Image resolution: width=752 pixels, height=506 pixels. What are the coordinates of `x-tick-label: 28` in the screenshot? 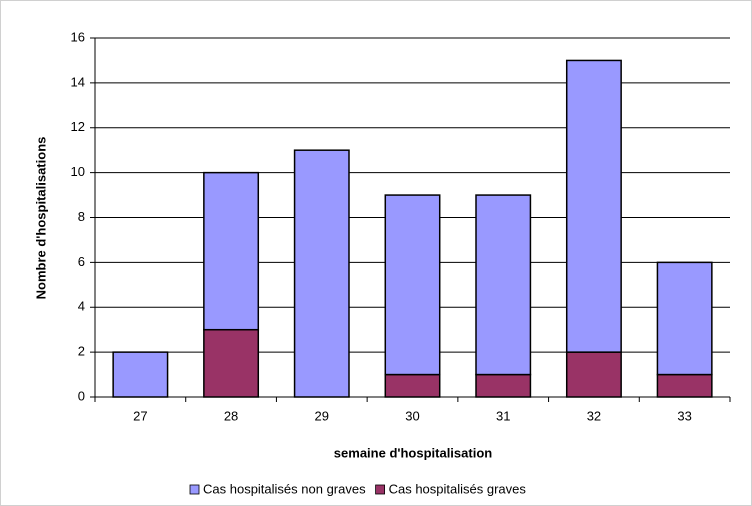 It's located at (231, 415).